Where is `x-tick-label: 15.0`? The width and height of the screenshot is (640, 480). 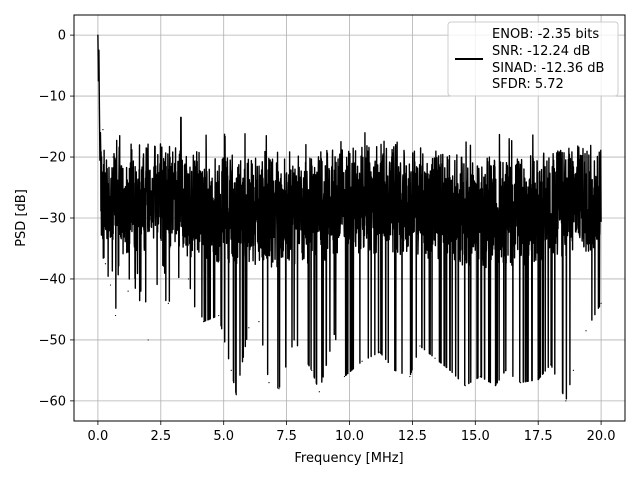
x-tick-label: 15.0 is located at coordinates (475, 436).